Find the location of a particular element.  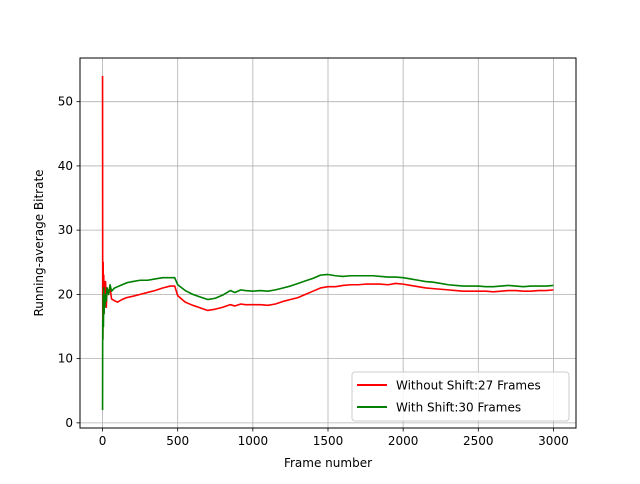

legend-label-without-shift: Without Shift:27 Frames is located at coordinates (468, 386).